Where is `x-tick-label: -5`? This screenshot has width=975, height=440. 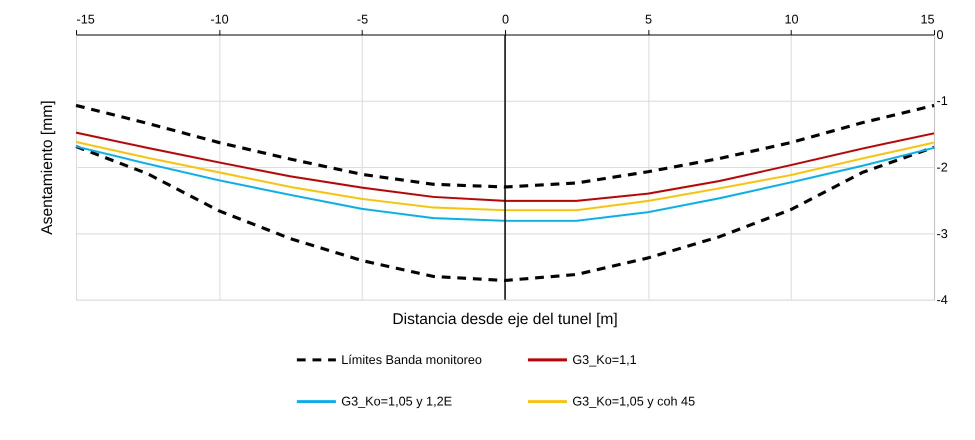 x-tick-label: -5 is located at coordinates (362, 19).